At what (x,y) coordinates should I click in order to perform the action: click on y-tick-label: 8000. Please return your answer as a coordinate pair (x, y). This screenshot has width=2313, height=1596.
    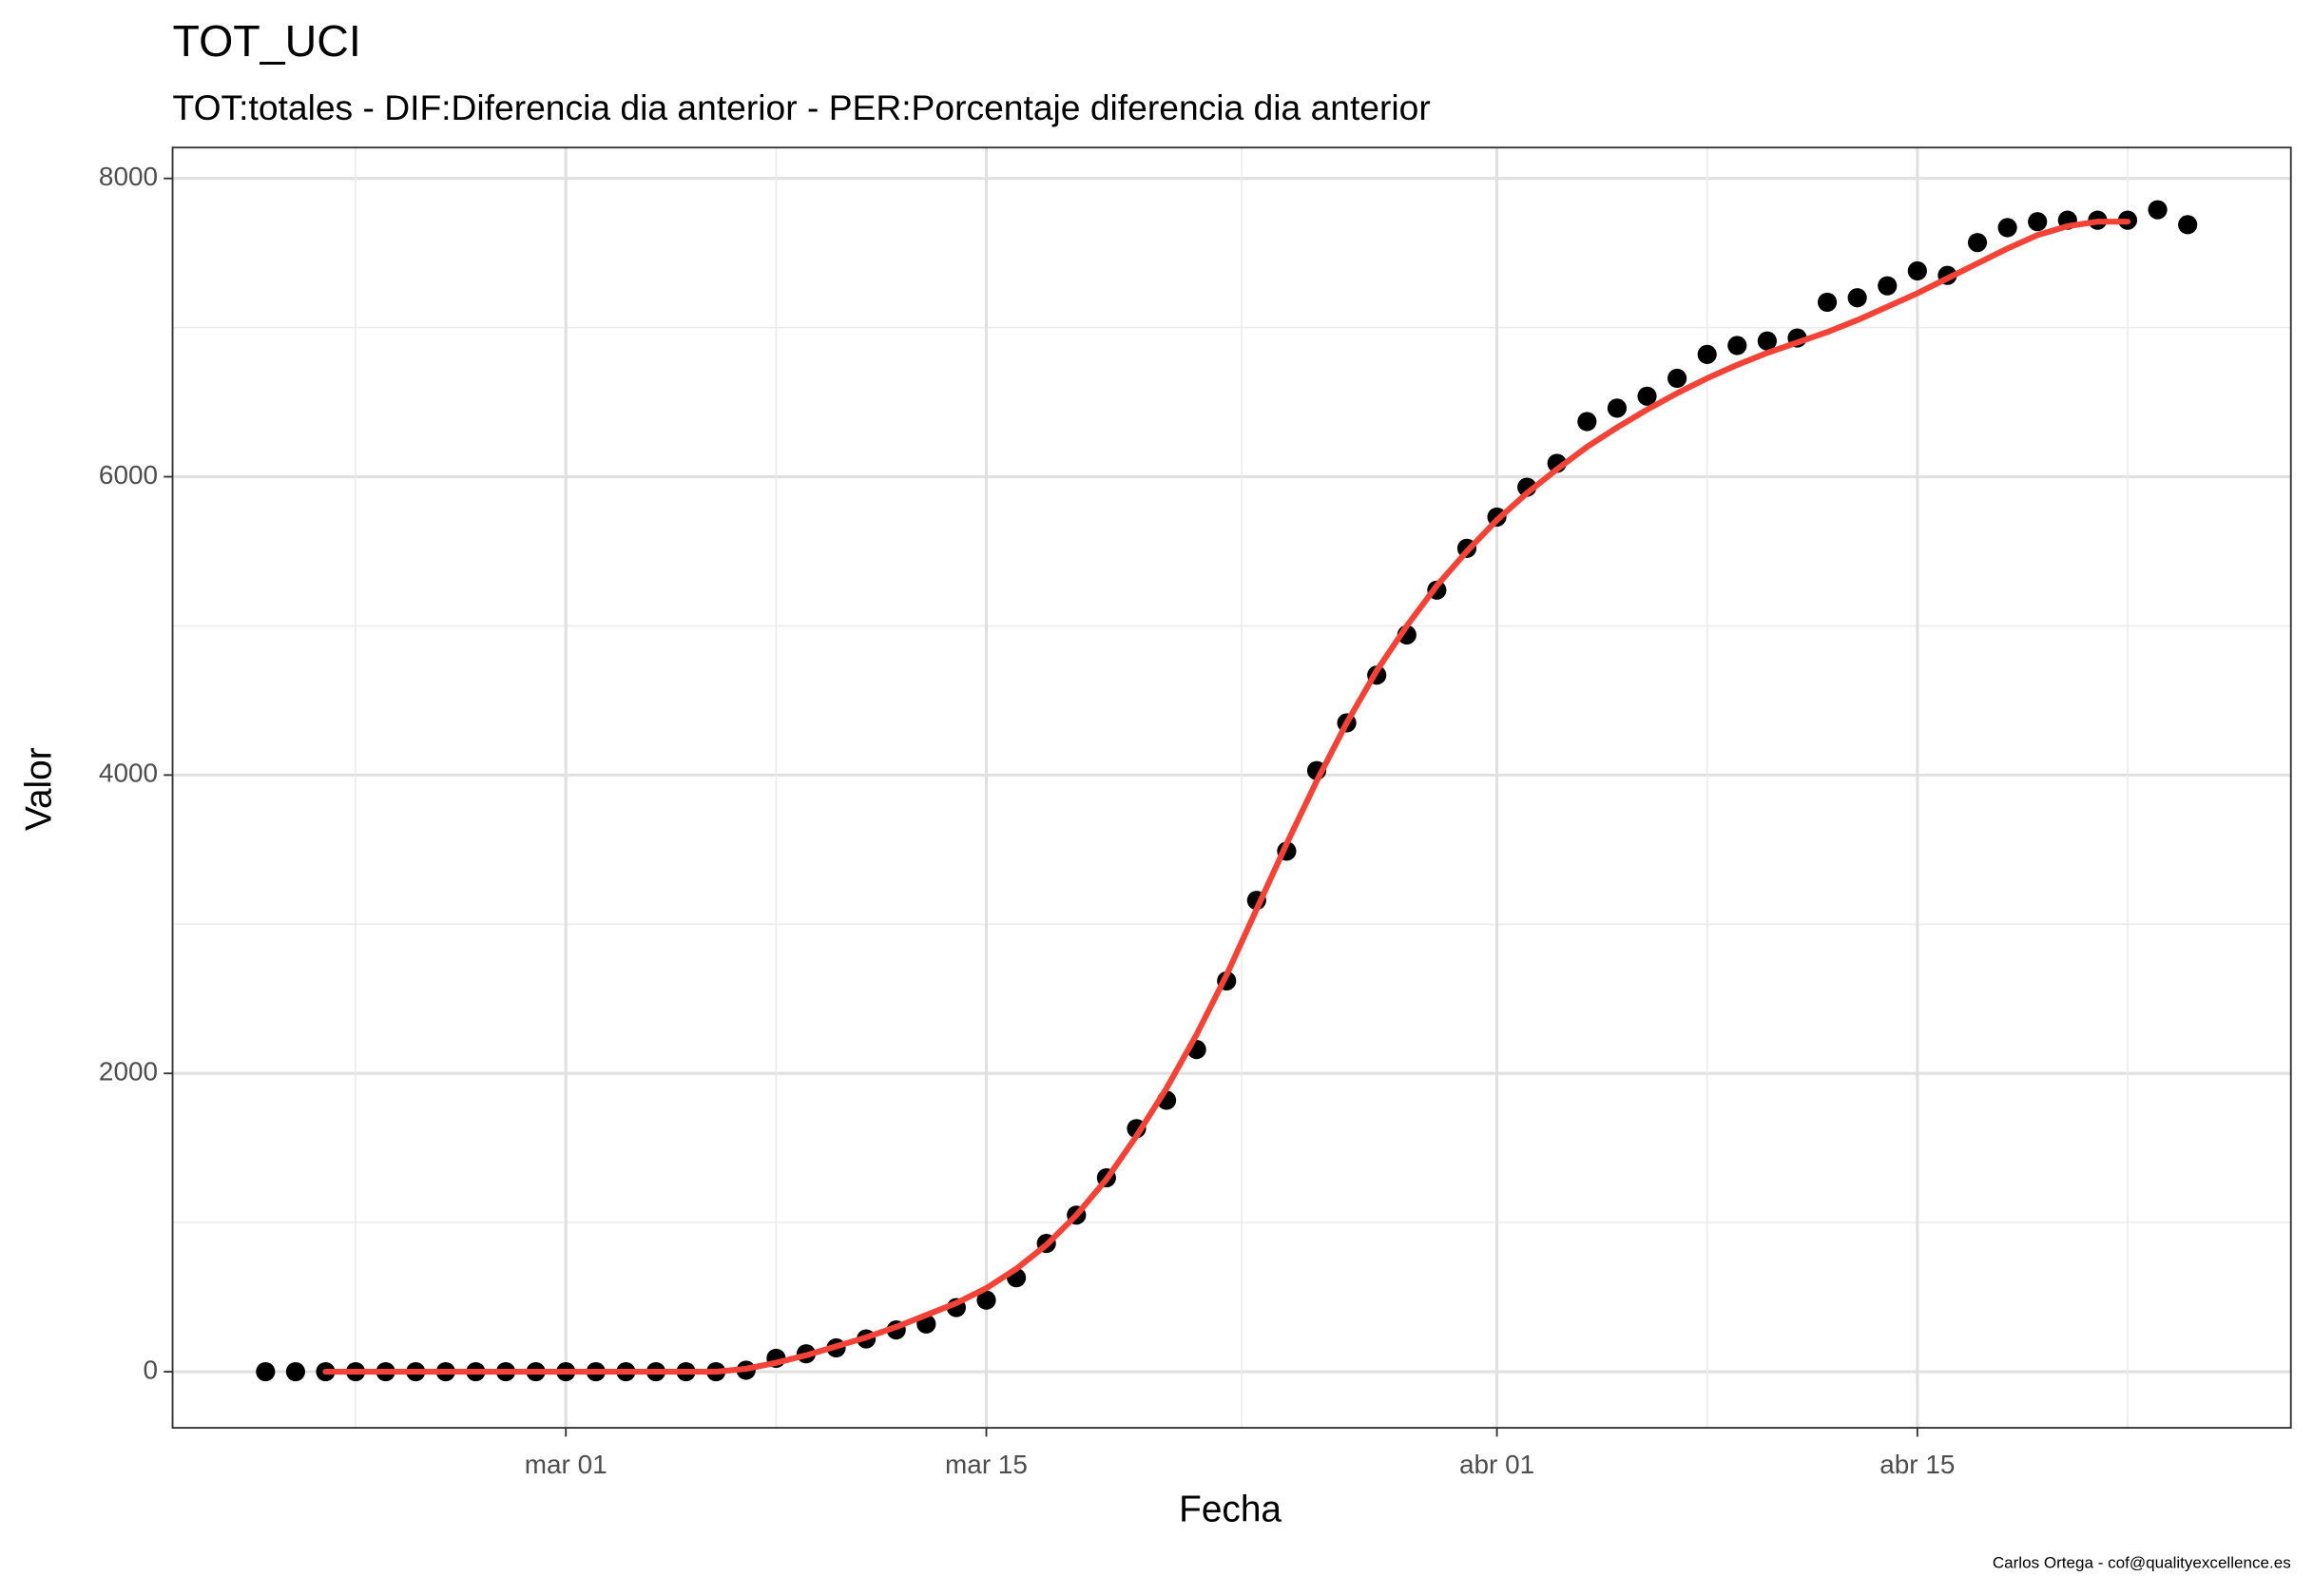
    Looking at the image, I should click on (129, 176).